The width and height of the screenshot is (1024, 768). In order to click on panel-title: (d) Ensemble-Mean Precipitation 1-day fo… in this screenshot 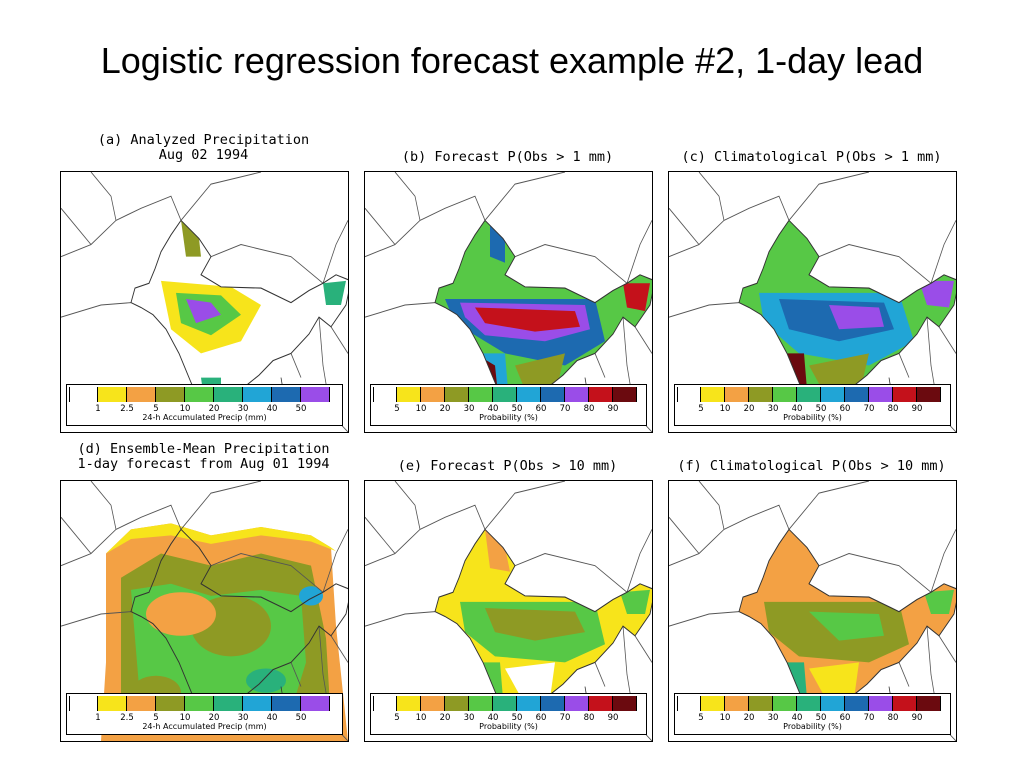, I will do `click(203, 456)`.